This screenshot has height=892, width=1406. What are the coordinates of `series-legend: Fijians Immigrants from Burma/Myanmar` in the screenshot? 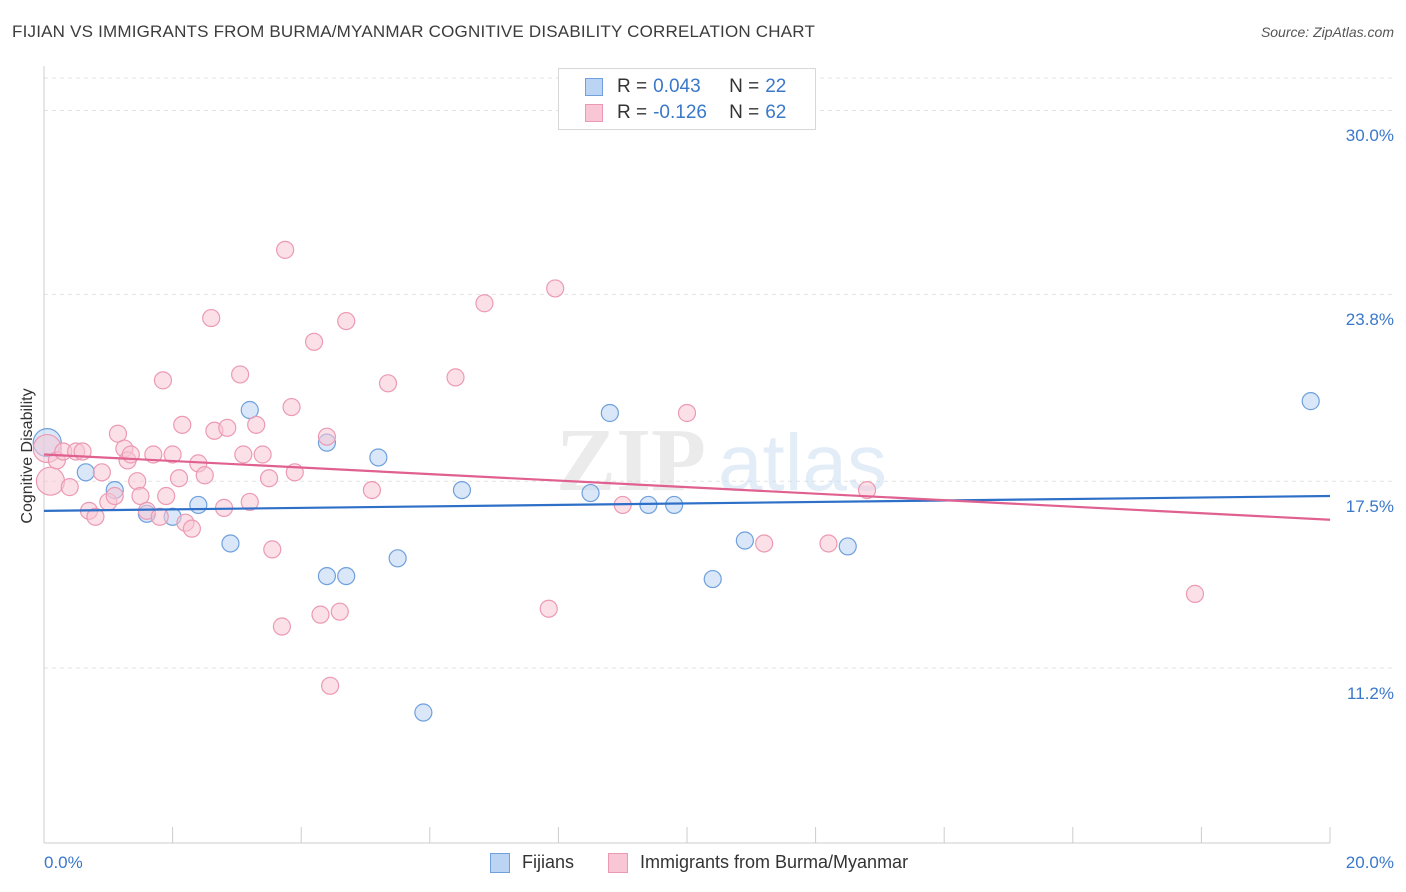 It's located at (716, 862).